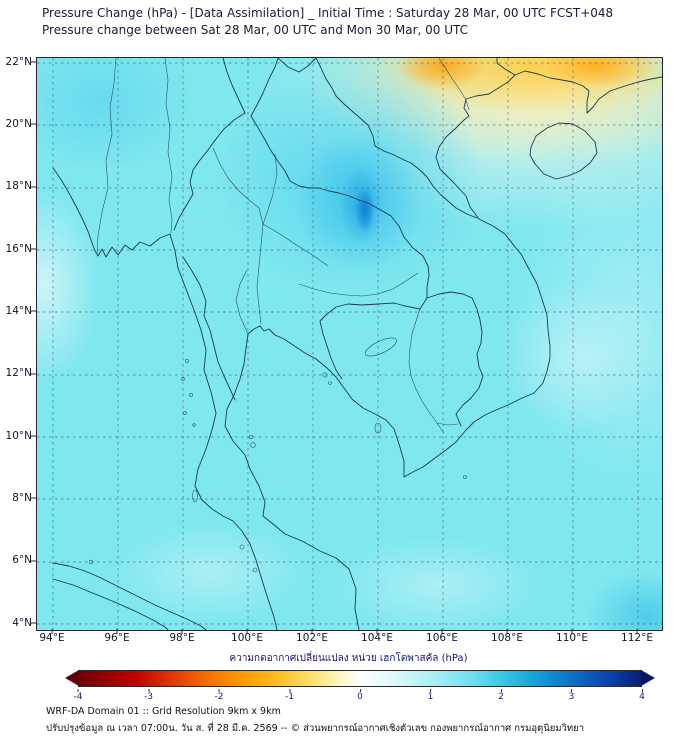  Describe the element at coordinates (247, 638) in the screenshot. I see `lon-label-100e: 100°E` at that location.